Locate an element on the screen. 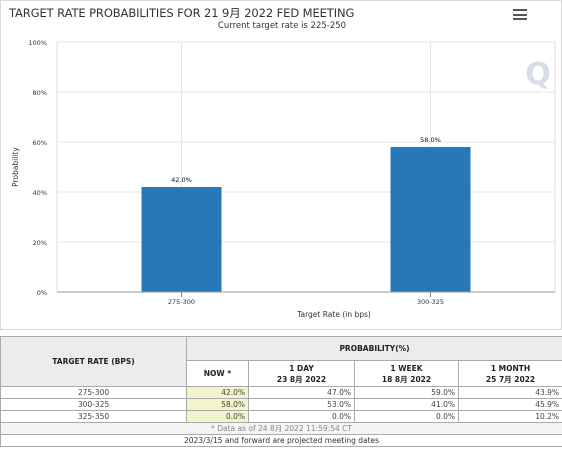  y-tick-label: 0% is located at coordinates (42, 293).